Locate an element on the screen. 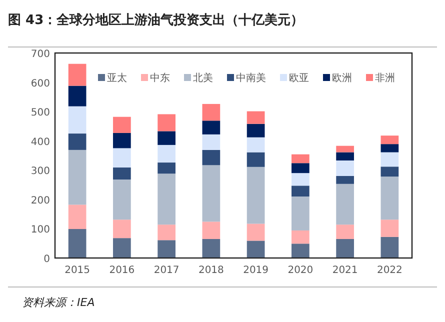 Image resolution: width=445 pixels, height=322 pixels. x-tick-label: 2016 is located at coordinates (122, 270).